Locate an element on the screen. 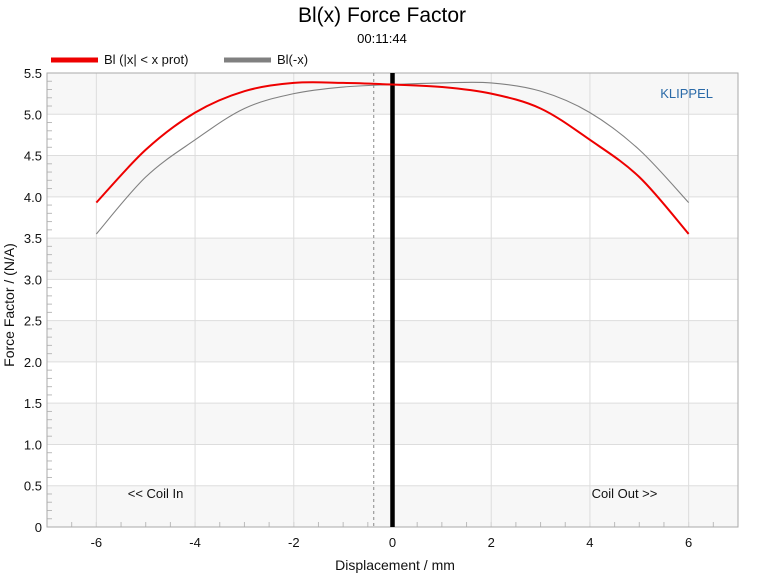  y-axis-ticks: 0 0.5 1.0 1.5 2.0 2.5 3.0 3.5 4.0 4.5 5.0 5.5 is located at coordinates (33, 300).